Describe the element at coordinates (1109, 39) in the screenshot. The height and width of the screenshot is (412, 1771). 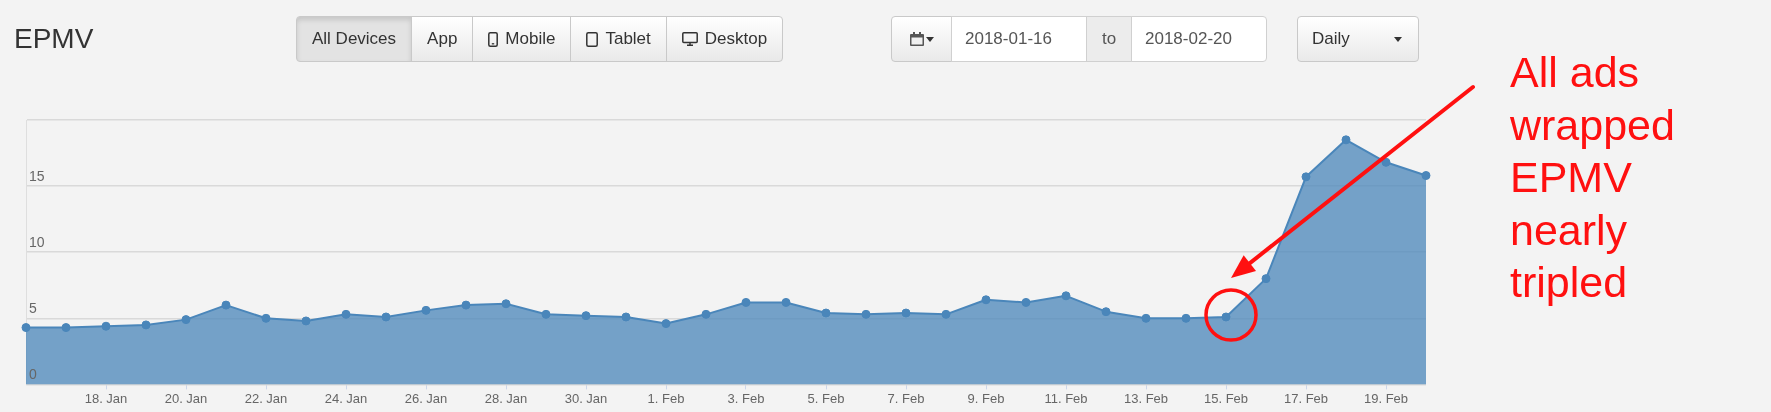
I see `text: to` at that location.